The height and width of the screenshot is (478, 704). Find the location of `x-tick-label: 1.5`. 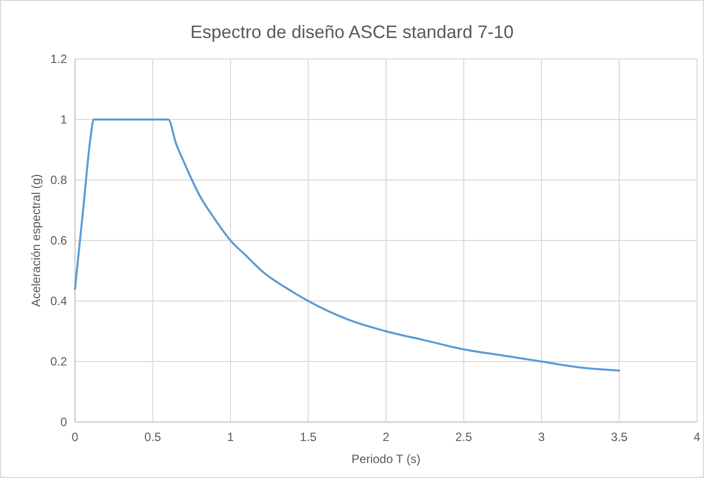

x-tick-label: 1.5 is located at coordinates (308, 437).